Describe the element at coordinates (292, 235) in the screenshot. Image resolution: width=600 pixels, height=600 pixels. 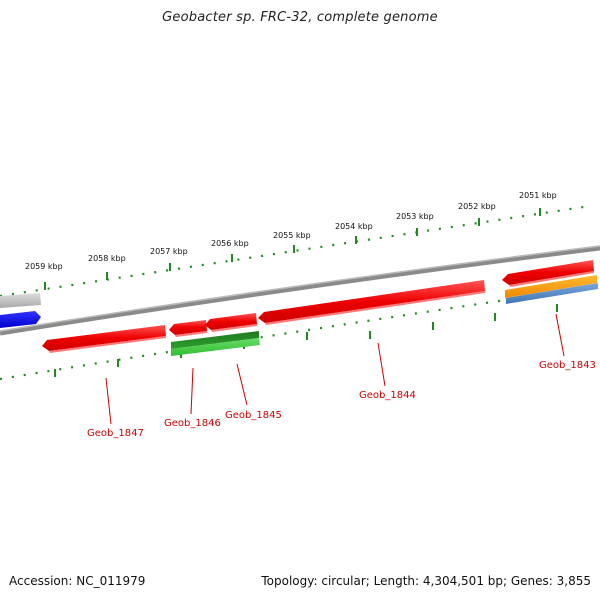
I see `kbp-label: 2055 kbp` at that location.